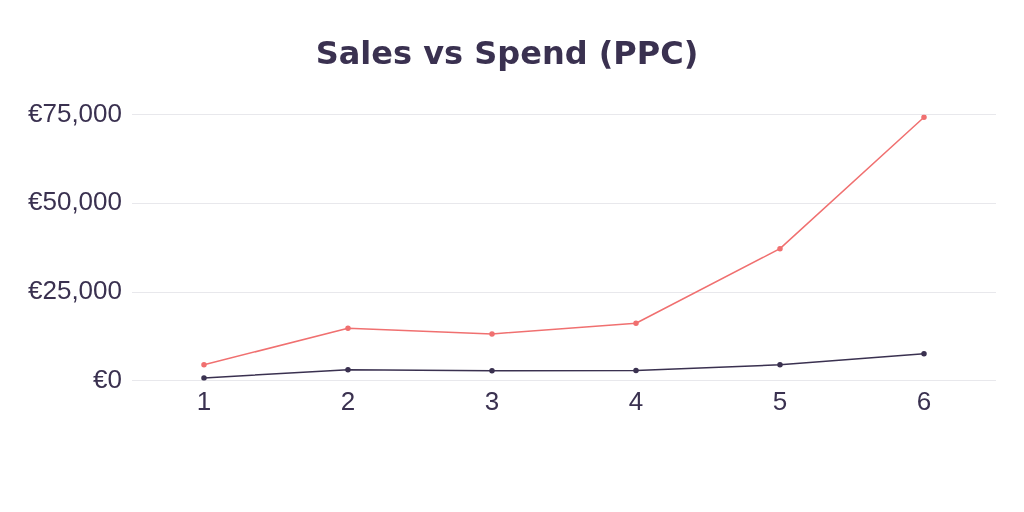  Describe the element at coordinates (780, 400) in the screenshot. I see `x-tick-label: 5` at that location.